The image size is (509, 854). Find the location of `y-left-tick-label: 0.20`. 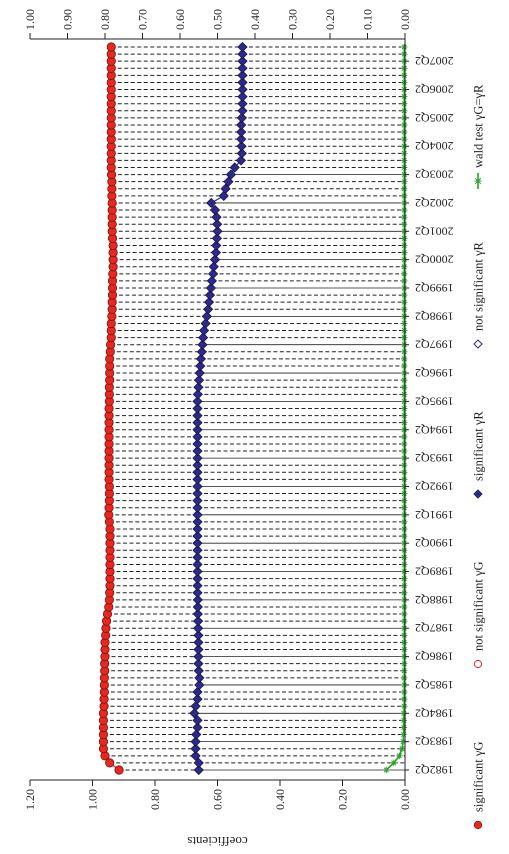

y-left-tick-label: 0.20 is located at coordinates (343, 799).